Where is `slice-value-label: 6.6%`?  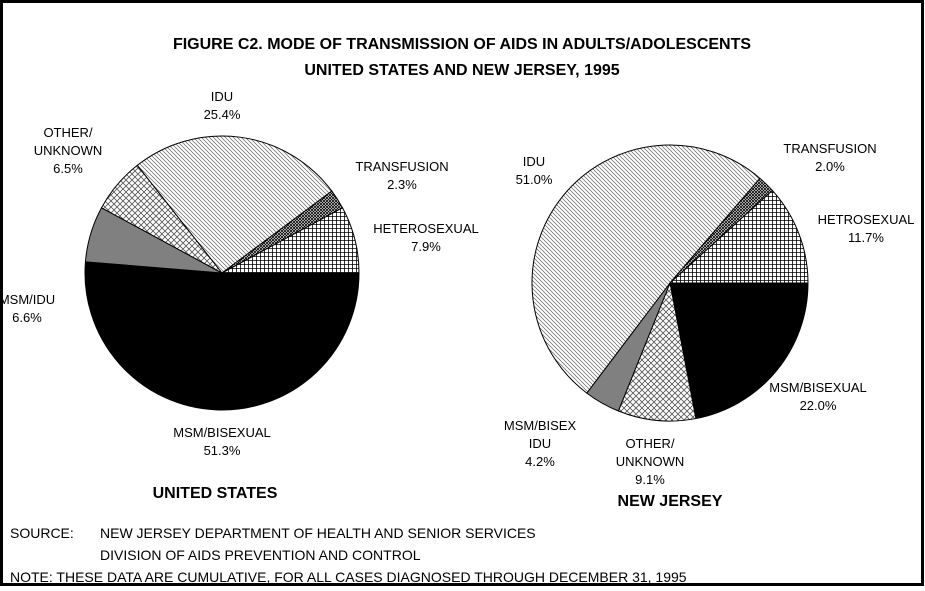 slice-value-label: 6.6% is located at coordinates (27, 317).